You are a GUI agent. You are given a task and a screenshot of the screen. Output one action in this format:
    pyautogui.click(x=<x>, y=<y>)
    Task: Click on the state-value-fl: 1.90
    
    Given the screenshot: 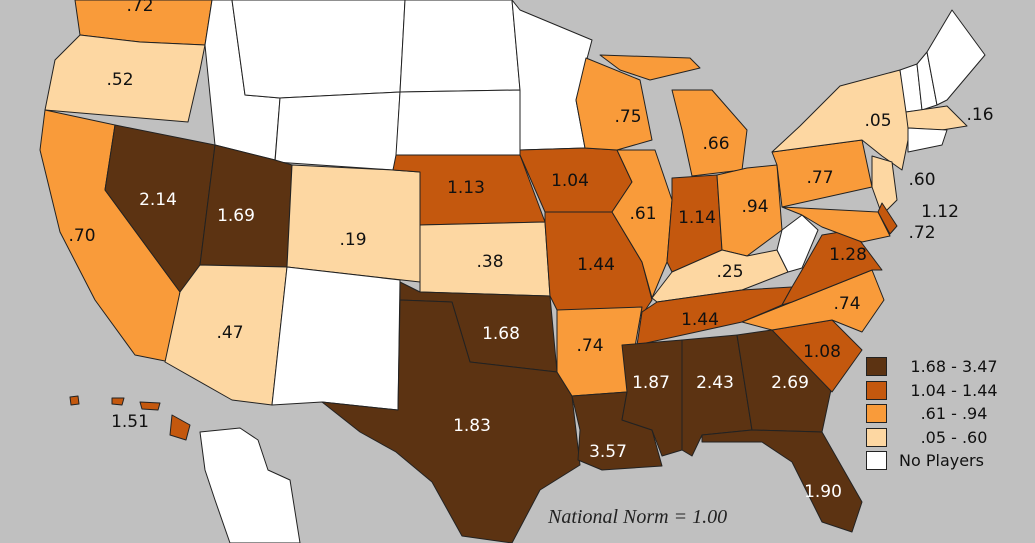 What is the action you would take?
    pyautogui.click(x=823, y=492)
    